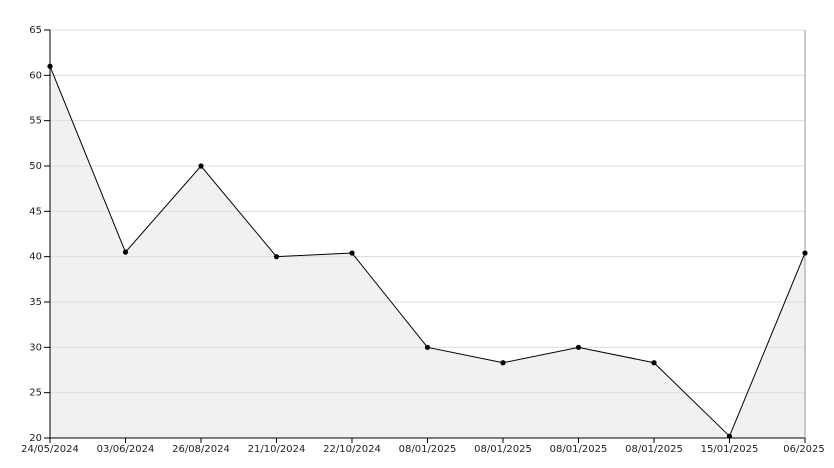 The width and height of the screenshot is (834, 468). I want to click on x-tick-label: 21/10/2024, so click(277, 449).